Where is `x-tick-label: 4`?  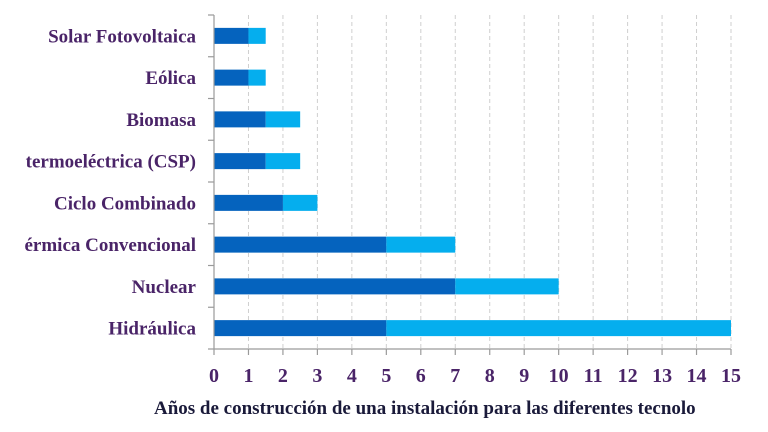 x-tick-label: 4 is located at coordinates (352, 376).